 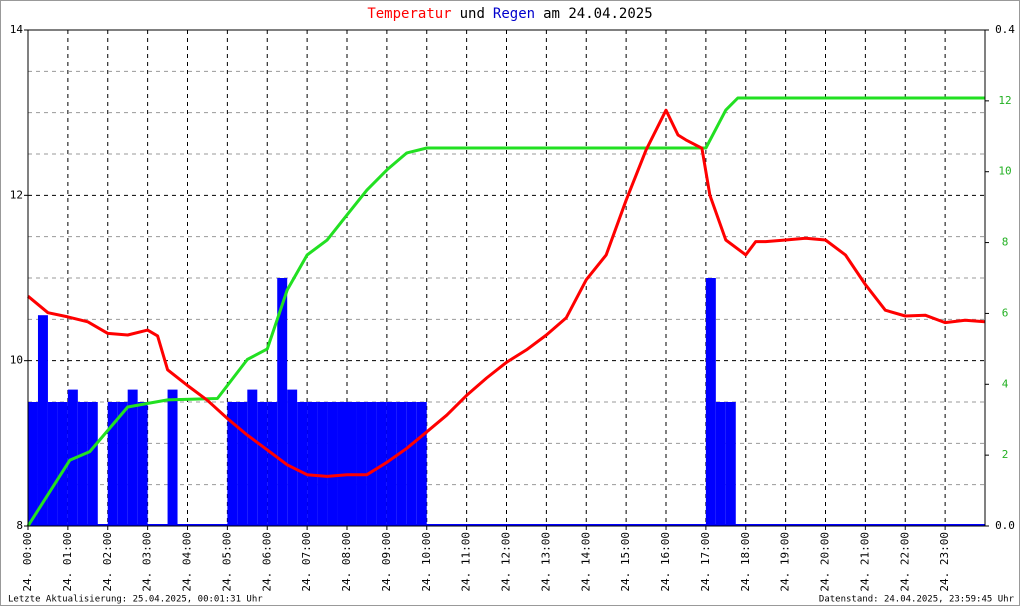 I want to click on x-tick-label: 24. 20:00, so click(x=825, y=562).